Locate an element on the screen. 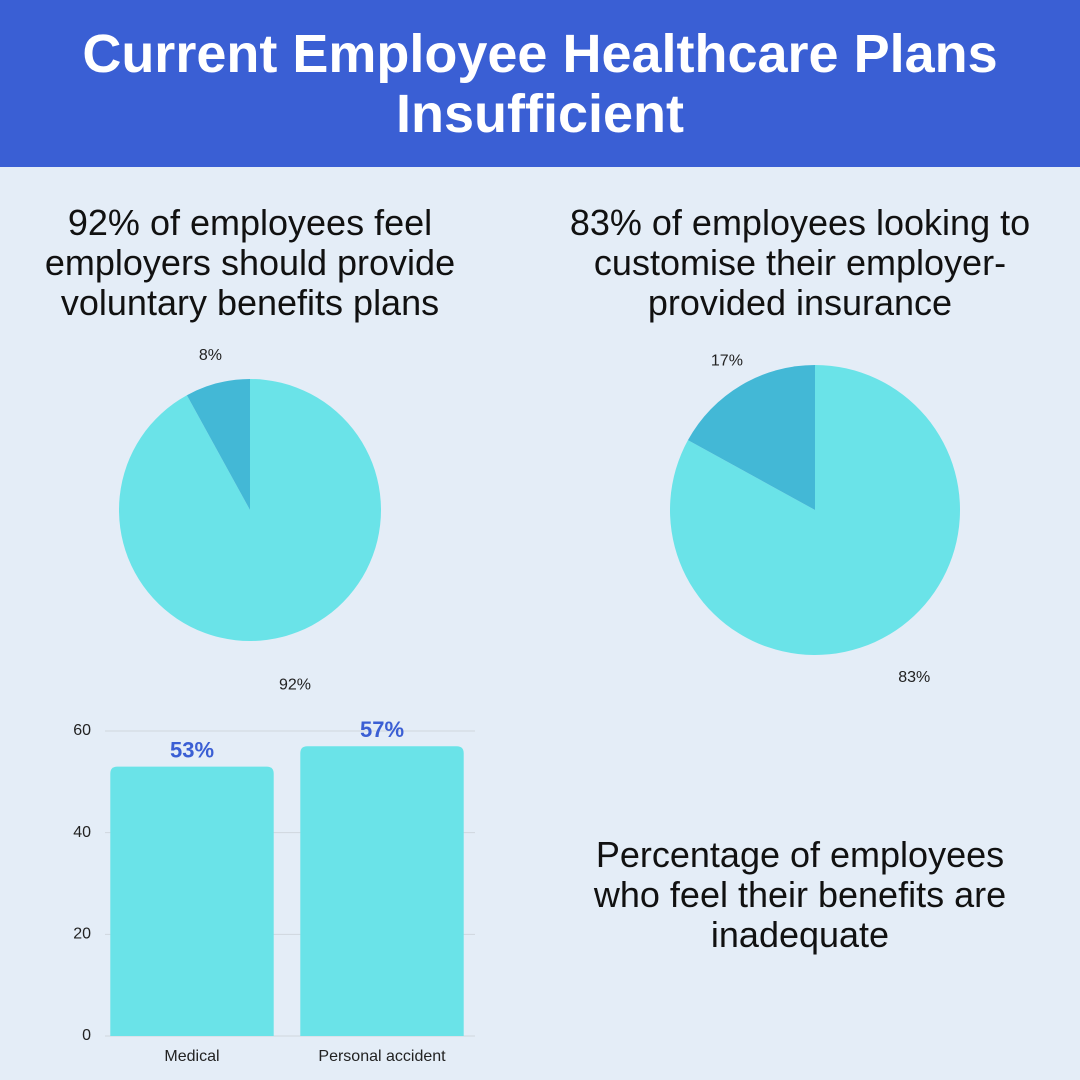  x-tick-label: Medical is located at coordinates (191, 1056).